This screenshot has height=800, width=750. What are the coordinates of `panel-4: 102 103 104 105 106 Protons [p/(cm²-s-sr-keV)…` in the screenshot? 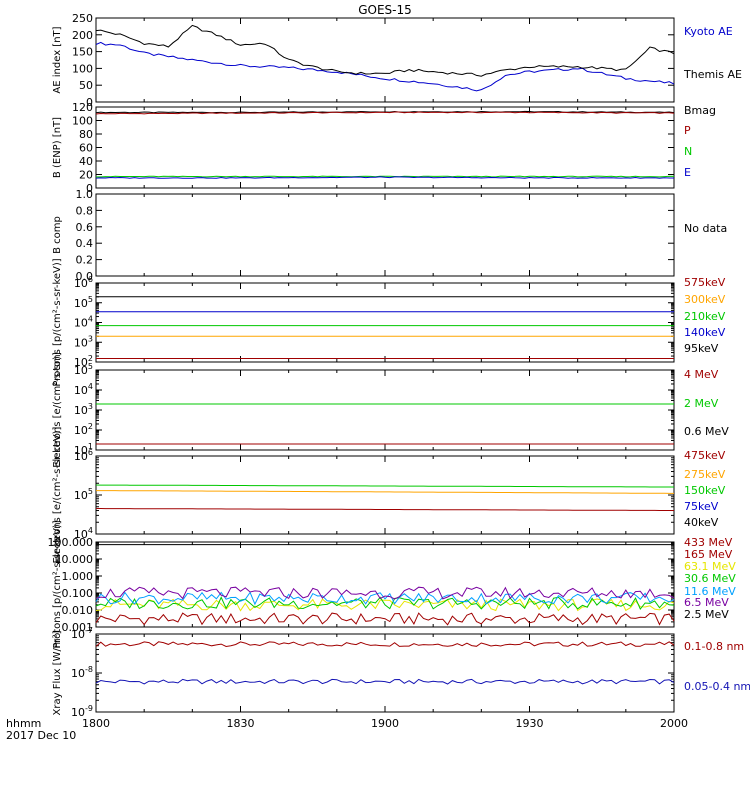 It's located at (389, 322).